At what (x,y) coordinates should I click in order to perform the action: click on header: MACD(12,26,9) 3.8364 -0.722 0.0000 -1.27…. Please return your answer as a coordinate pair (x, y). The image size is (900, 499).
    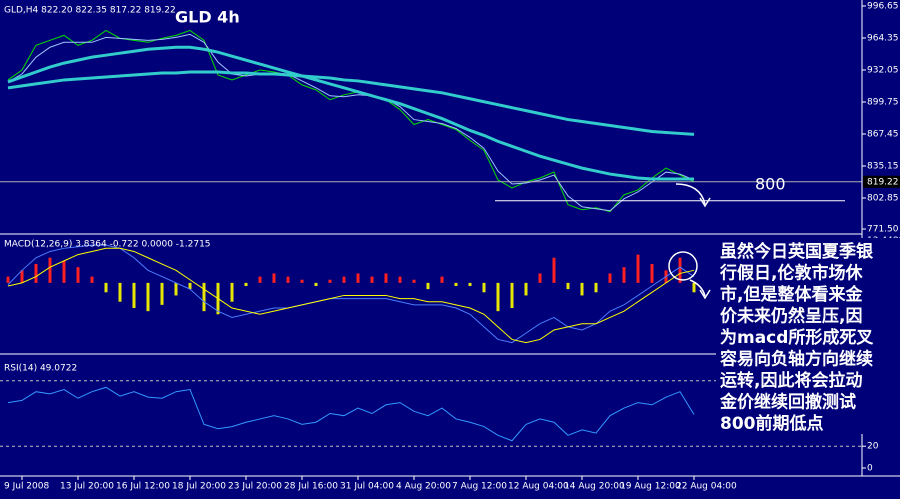
    Looking at the image, I should click on (107, 245).